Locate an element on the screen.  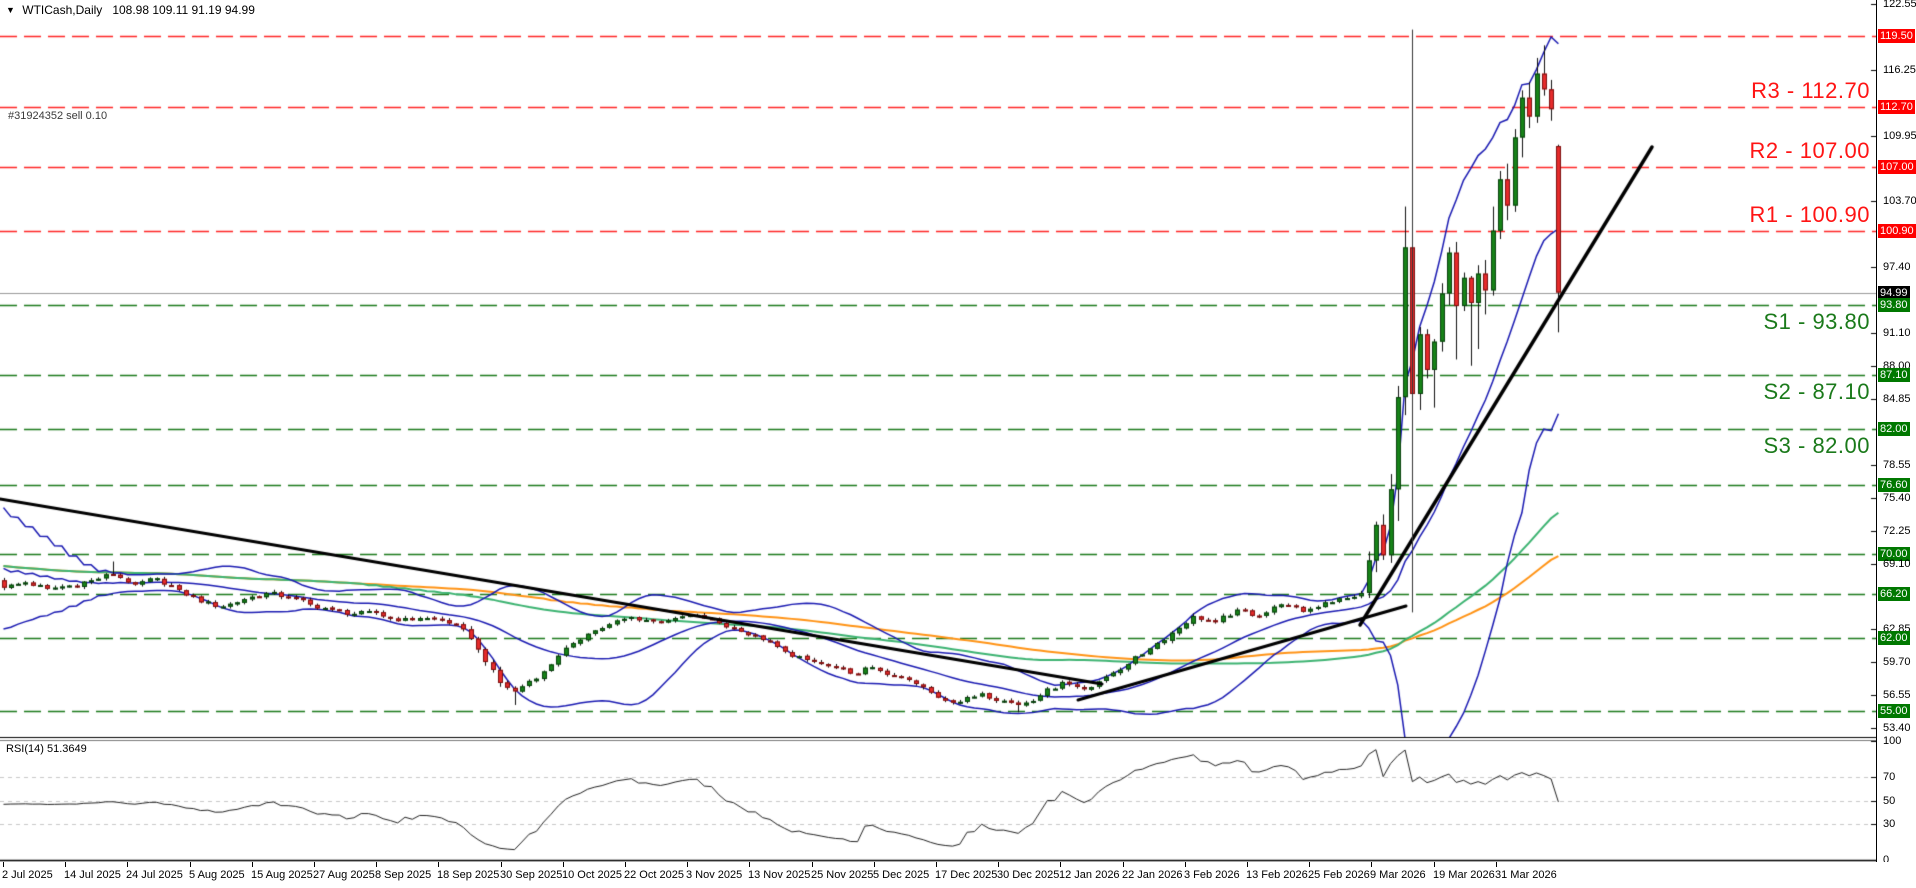
resistance-label: R3 - 112.70 is located at coordinates (1810, 90).